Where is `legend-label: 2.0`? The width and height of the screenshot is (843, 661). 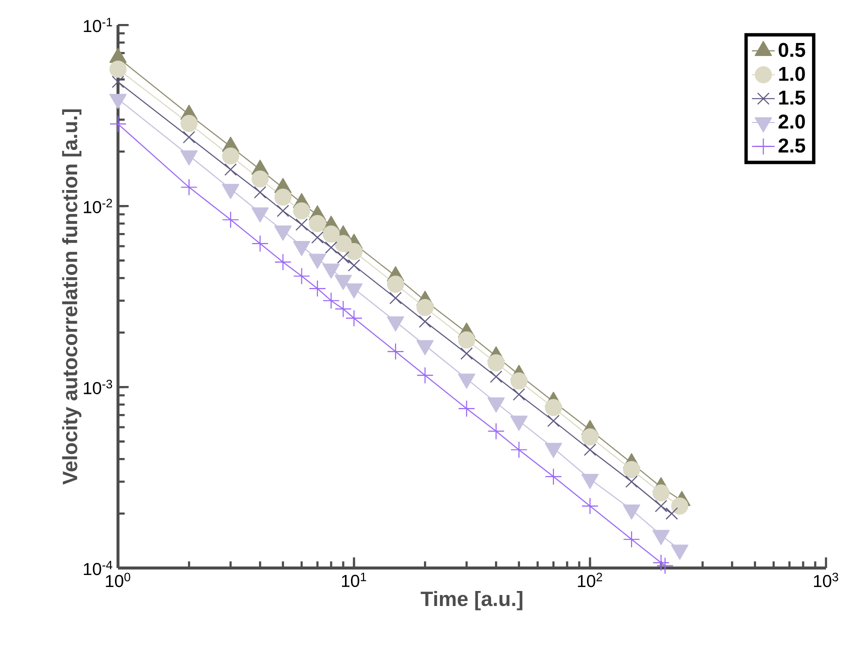 legend-label: 2.0 is located at coordinates (791, 121).